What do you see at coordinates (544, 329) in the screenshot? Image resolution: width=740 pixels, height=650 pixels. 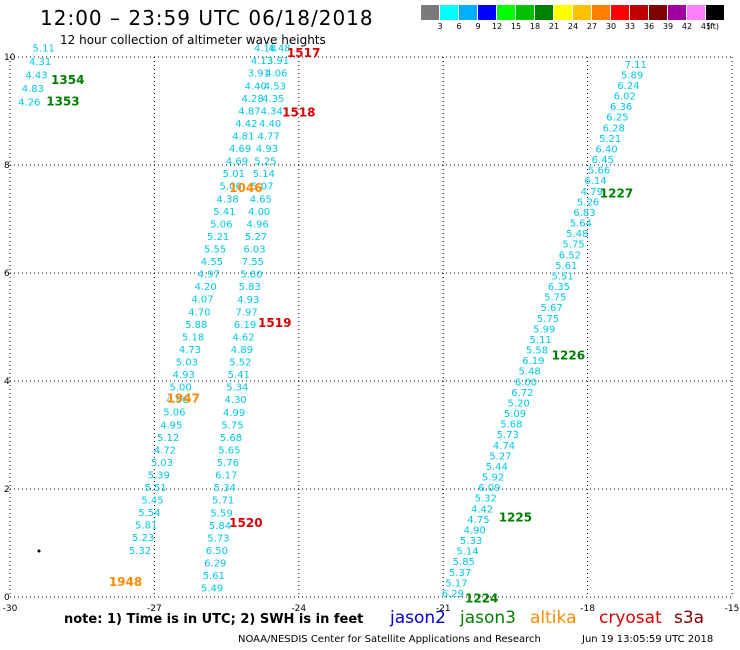 I see `wave-height-value: 5.99` at bounding box center [544, 329].